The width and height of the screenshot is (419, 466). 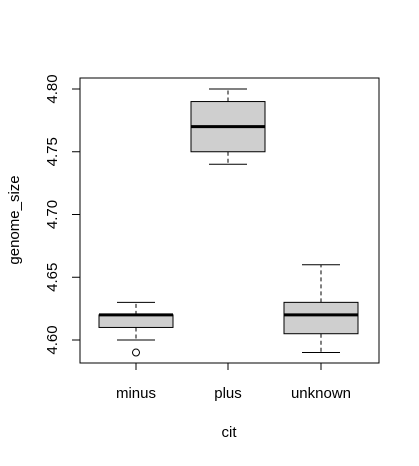 What do you see at coordinates (230, 432) in the screenshot?
I see `x-axis-label: cit` at bounding box center [230, 432].